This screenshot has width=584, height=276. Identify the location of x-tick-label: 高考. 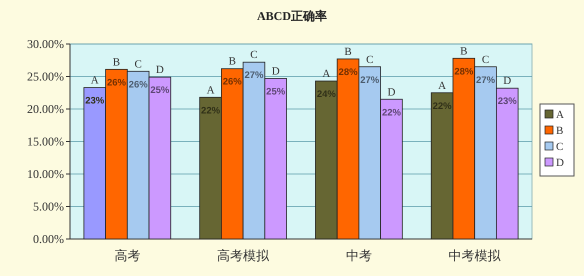
(127, 255).